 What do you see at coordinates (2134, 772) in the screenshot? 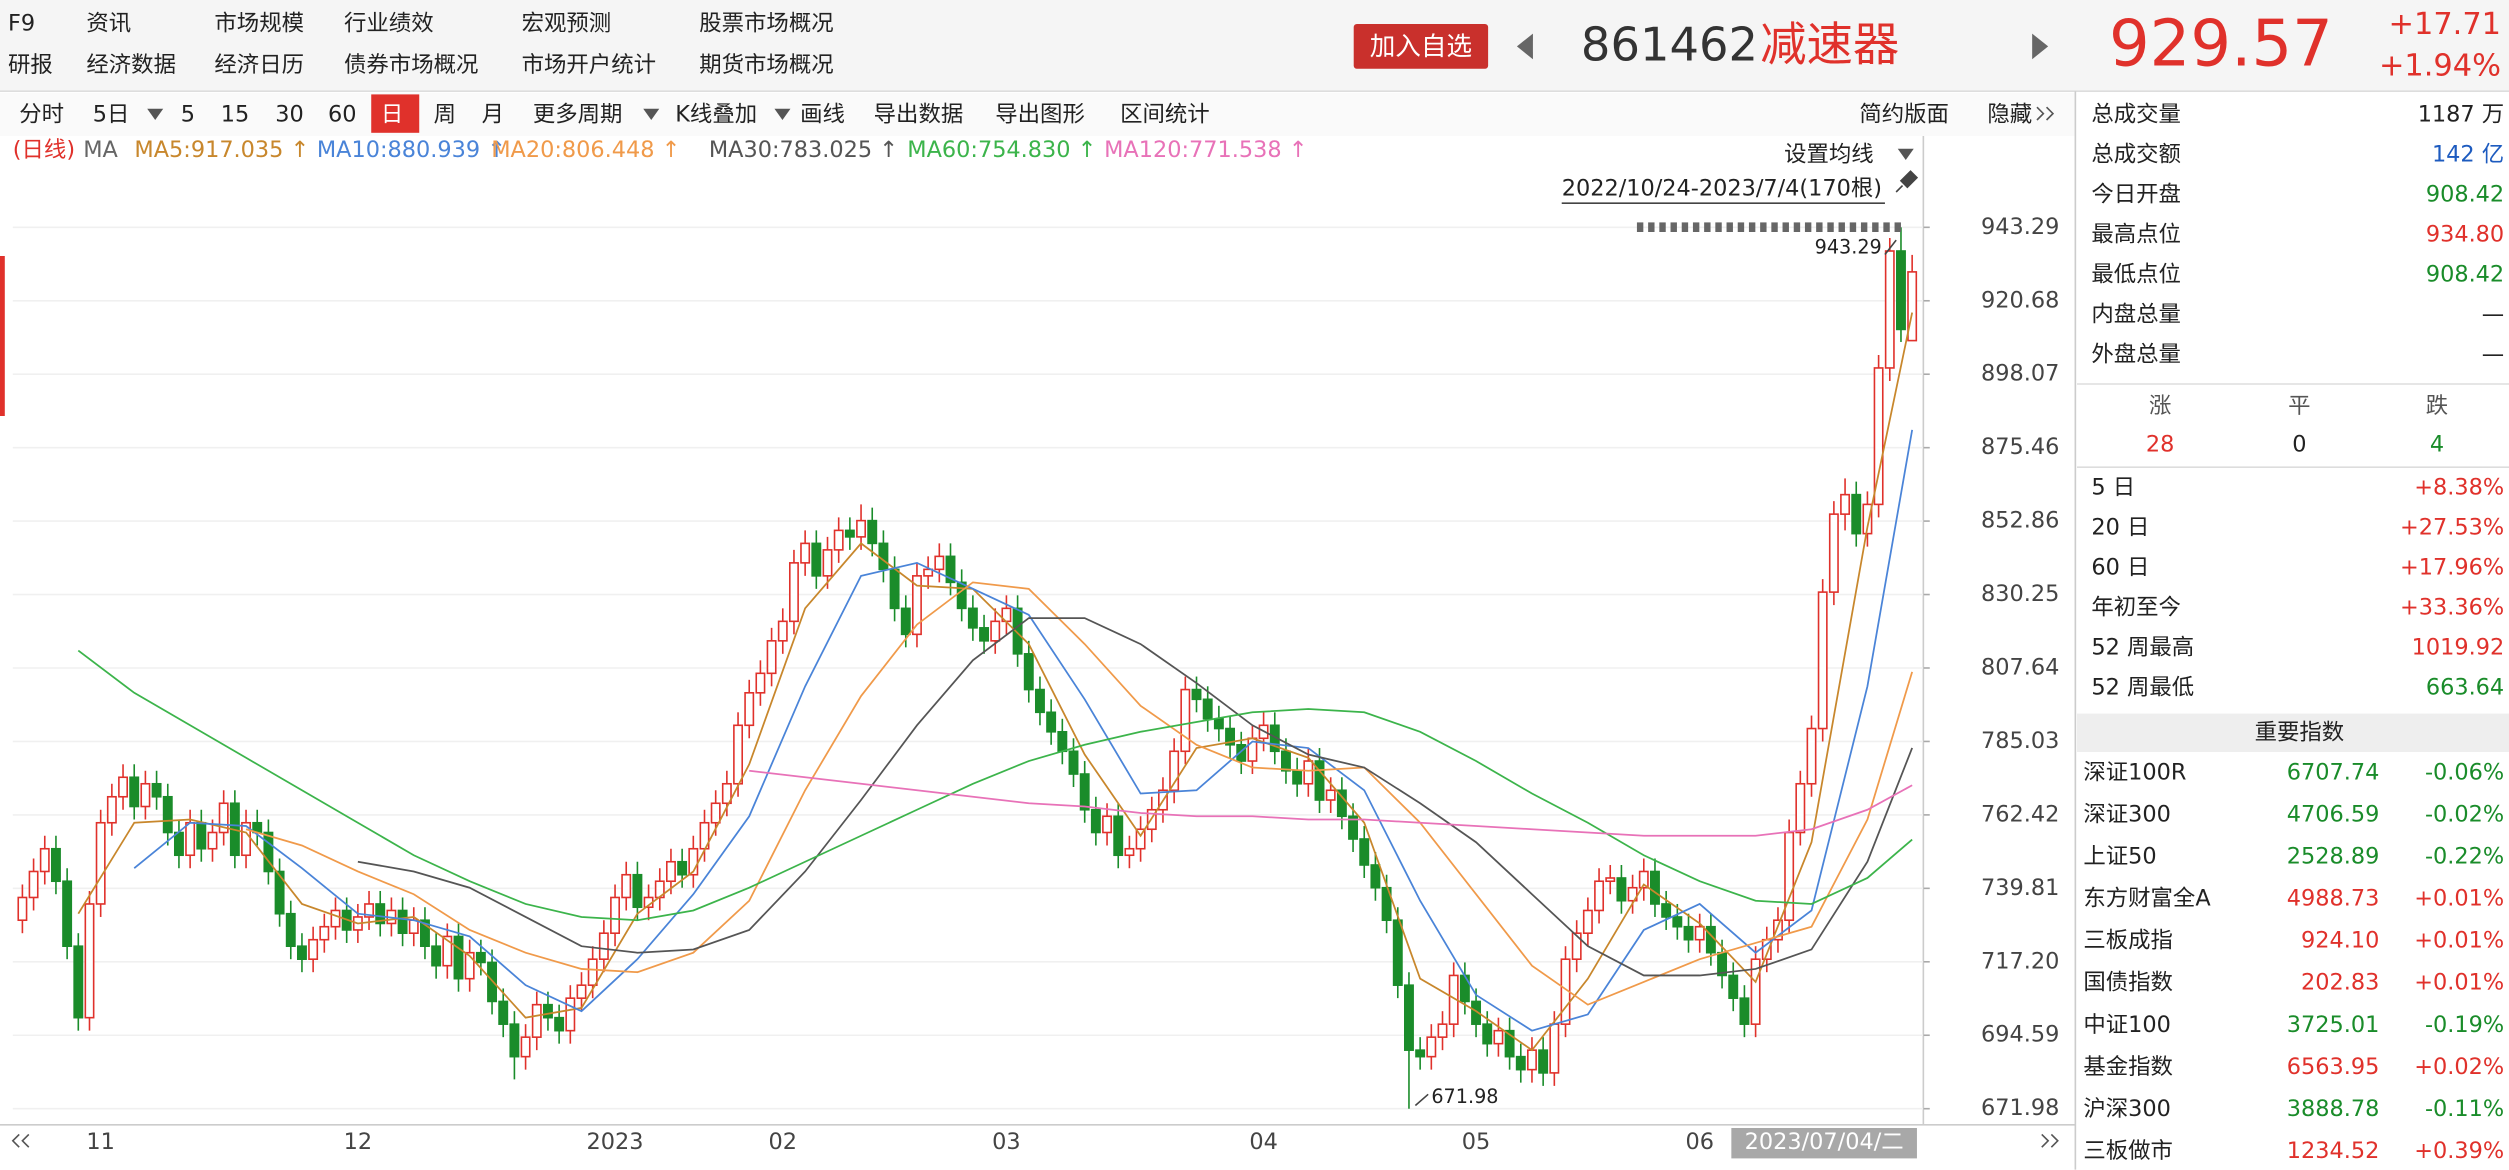
I see `index-name: 深证100R` at bounding box center [2134, 772].